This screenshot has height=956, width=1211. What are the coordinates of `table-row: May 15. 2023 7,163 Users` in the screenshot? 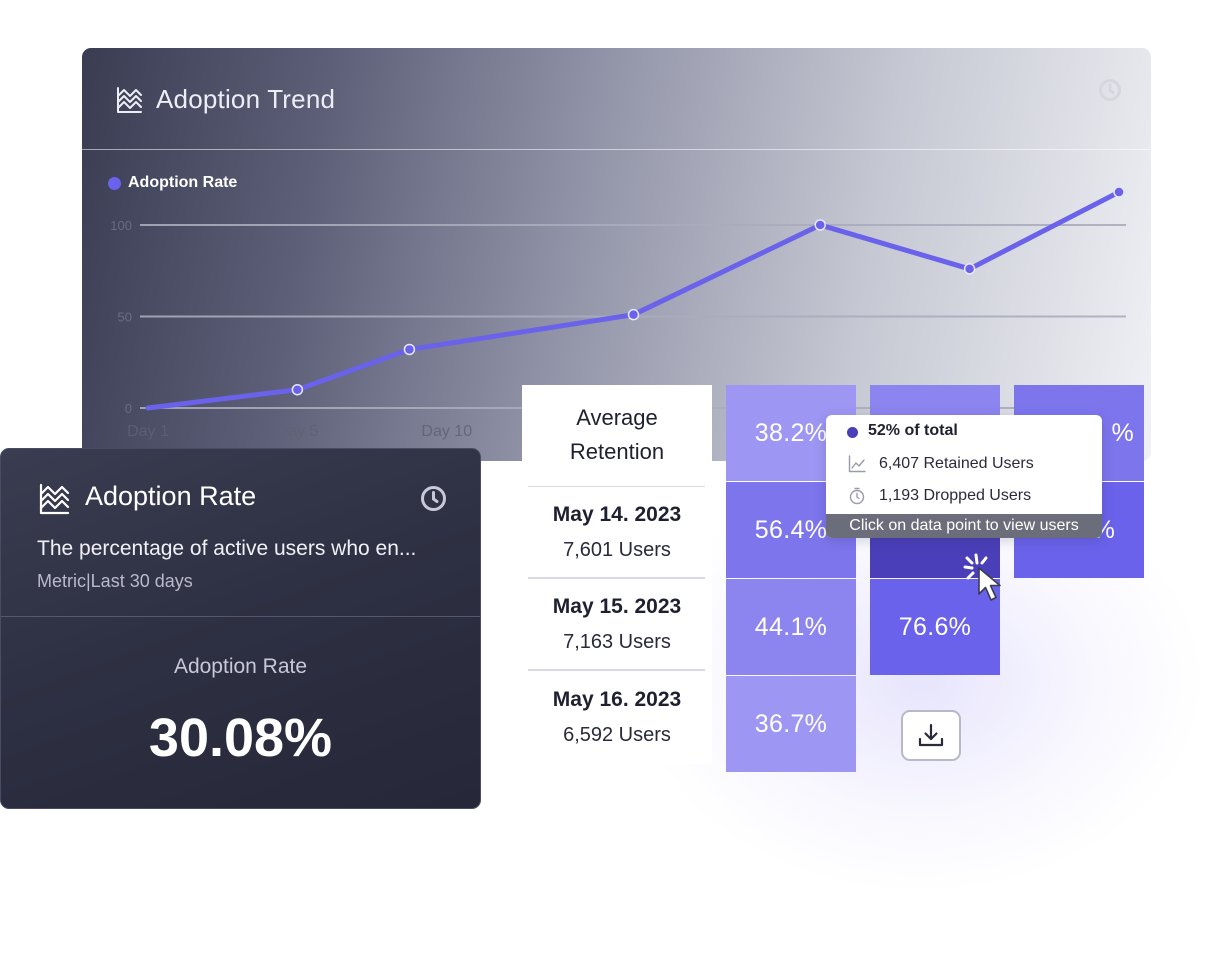 It's located at (617, 625).